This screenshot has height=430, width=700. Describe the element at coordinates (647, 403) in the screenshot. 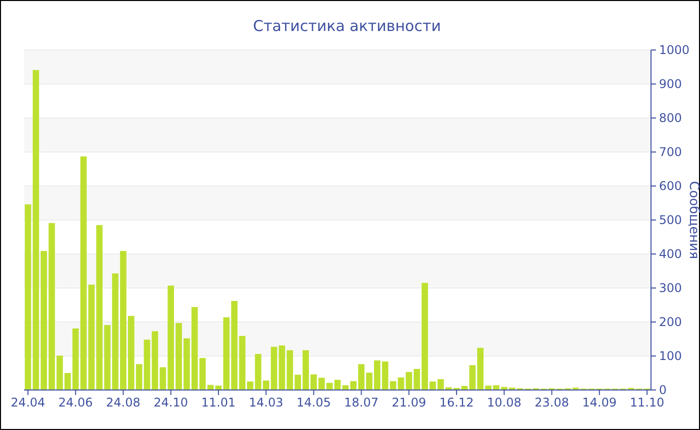

I see `x-tick-label: 11.10` at that location.